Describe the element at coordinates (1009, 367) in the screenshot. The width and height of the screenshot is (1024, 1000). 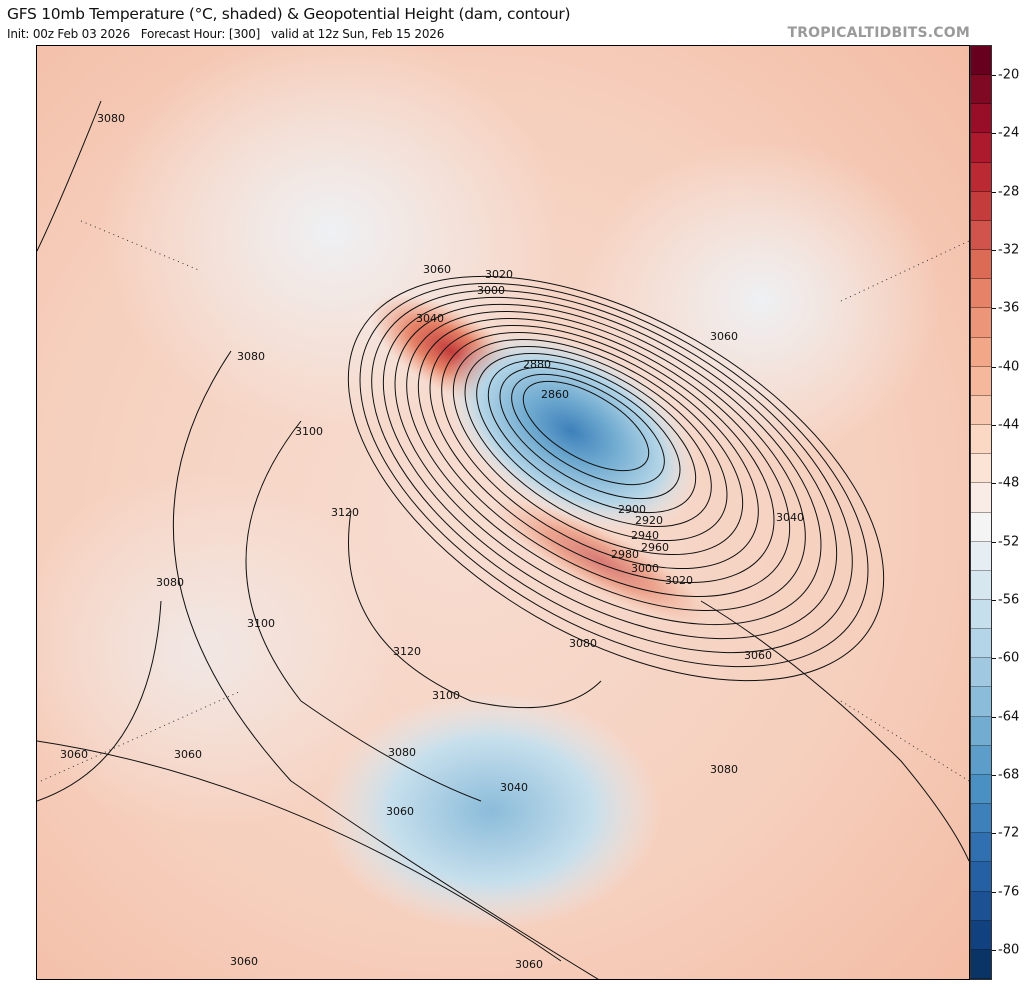
I see `colorbar-tick-label: -40` at that location.